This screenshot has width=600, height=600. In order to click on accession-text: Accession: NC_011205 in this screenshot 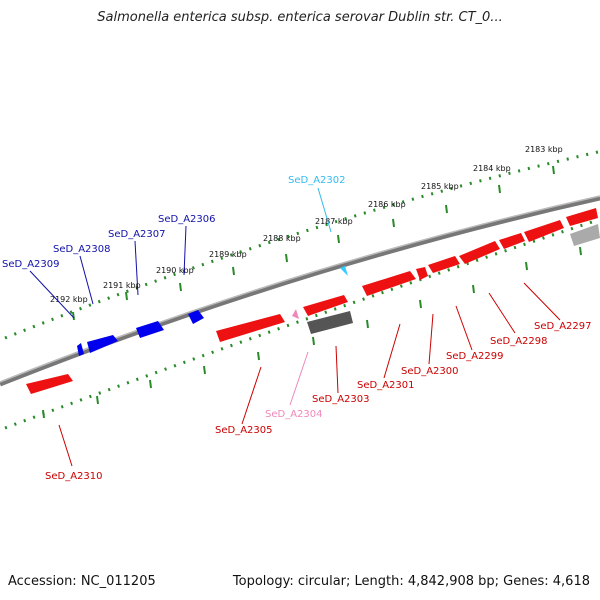, I will do `click(82, 581)`.